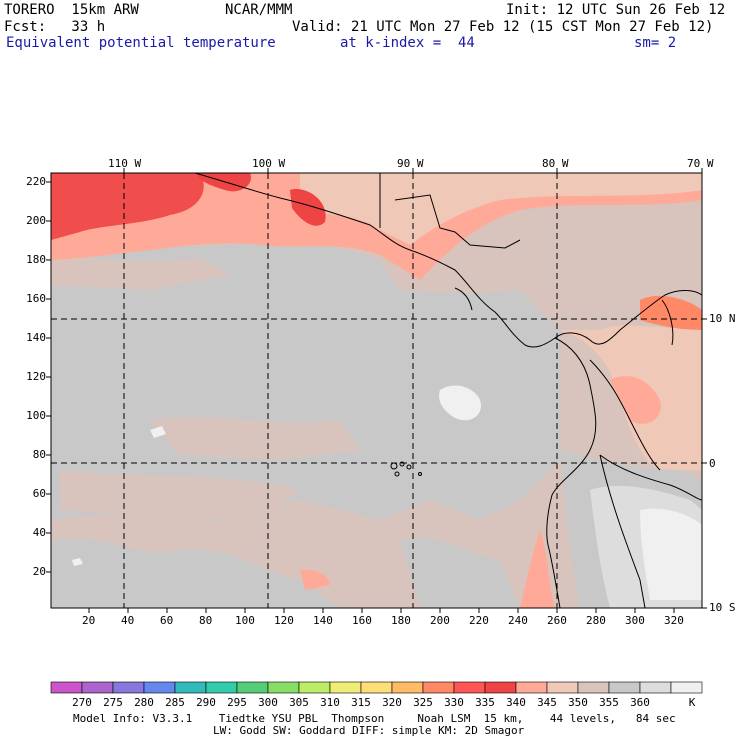 The height and width of the screenshot is (740, 740). What do you see at coordinates (440, 620) in the screenshot?
I see `x-tick: 200` at bounding box center [440, 620].